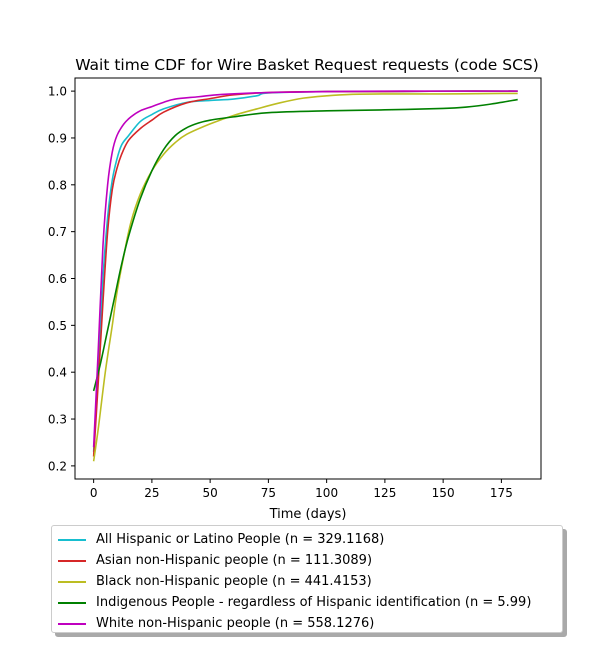  What do you see at coordinates (209, 493) in the screenshot?
I see `x-tick-label: 50` at bounding box center [209, 493].